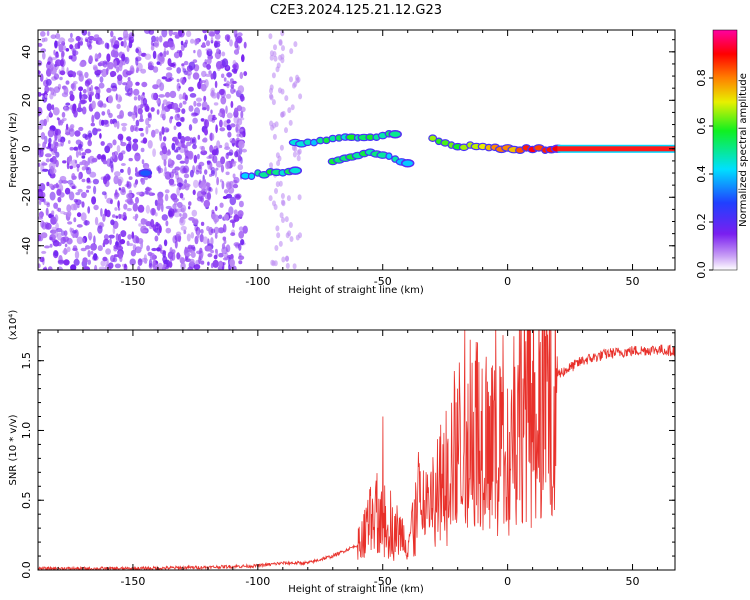 The height and width of the screenshot is (600, 750). What do you see at coordinates (701, 126) in the screenshot?
I see `colorbar-tick-label: 0.6` at bounding box center [701, 126].